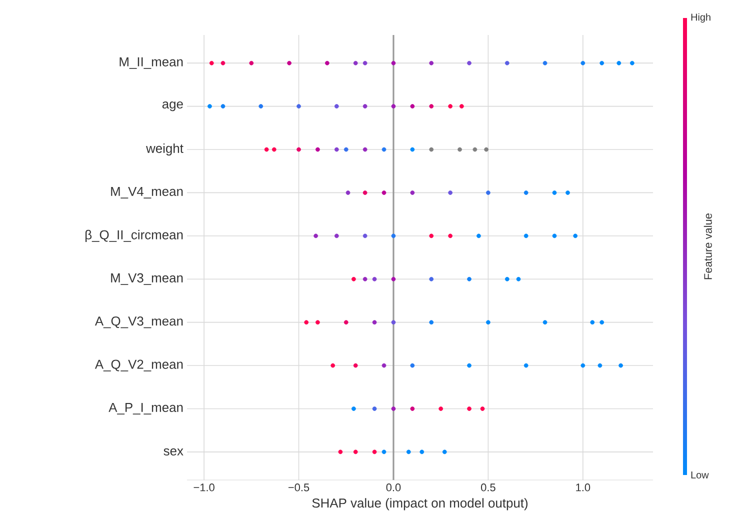 The image size is (741, 523). Describe the element at coordinates (134, 236) in the screenshot. I see `y-tick-label: β_Q_II_circmean` at that location.